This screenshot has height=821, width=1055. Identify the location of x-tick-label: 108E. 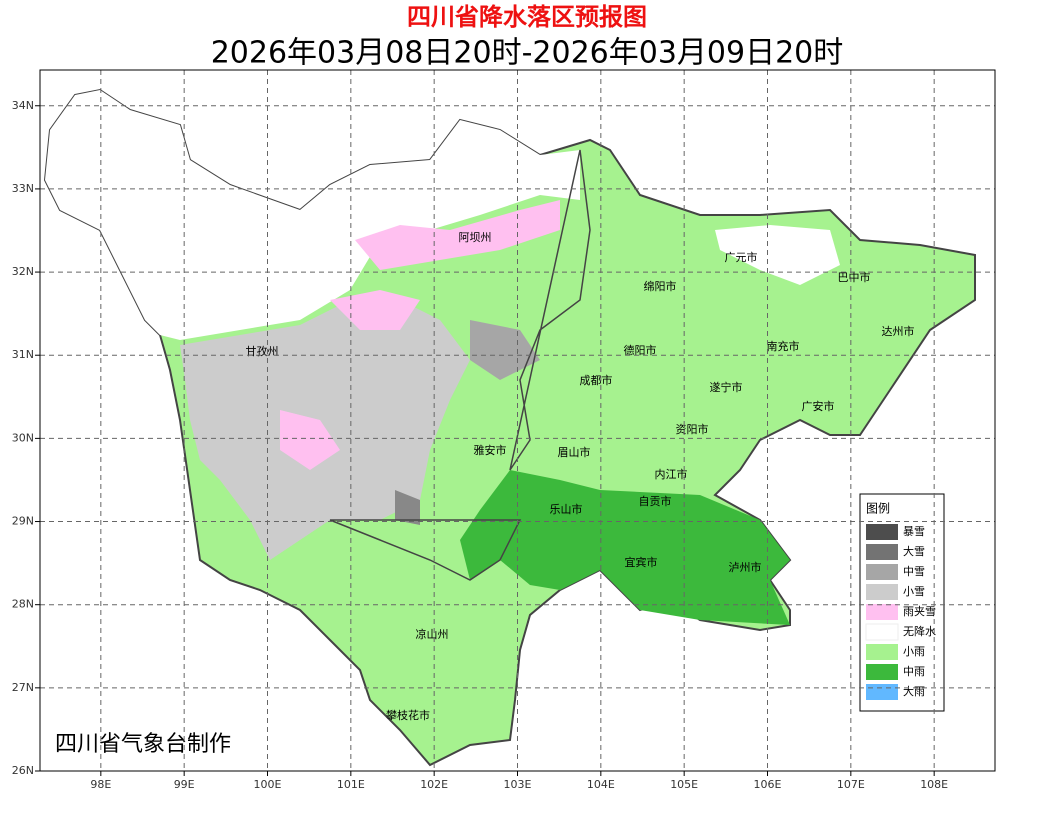
(934, 784).